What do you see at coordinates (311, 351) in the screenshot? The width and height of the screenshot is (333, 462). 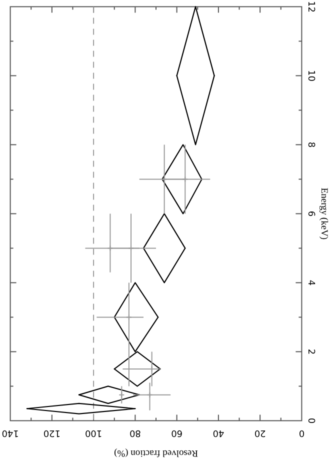 I see `y-tick-label: 2` at bounding box center [311, 351].